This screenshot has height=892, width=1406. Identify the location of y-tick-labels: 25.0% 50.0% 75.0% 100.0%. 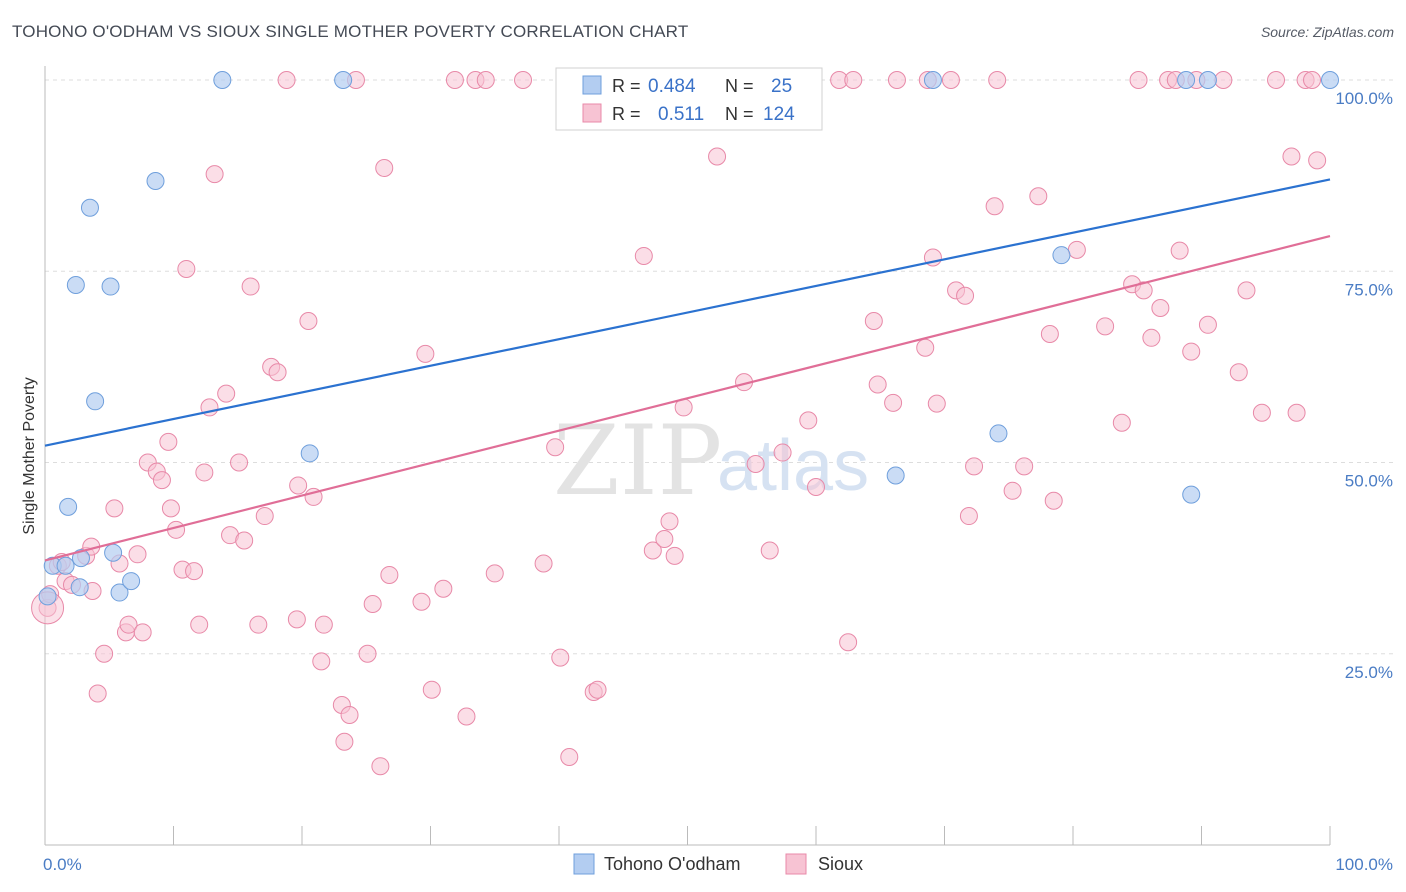
(1364, 385).